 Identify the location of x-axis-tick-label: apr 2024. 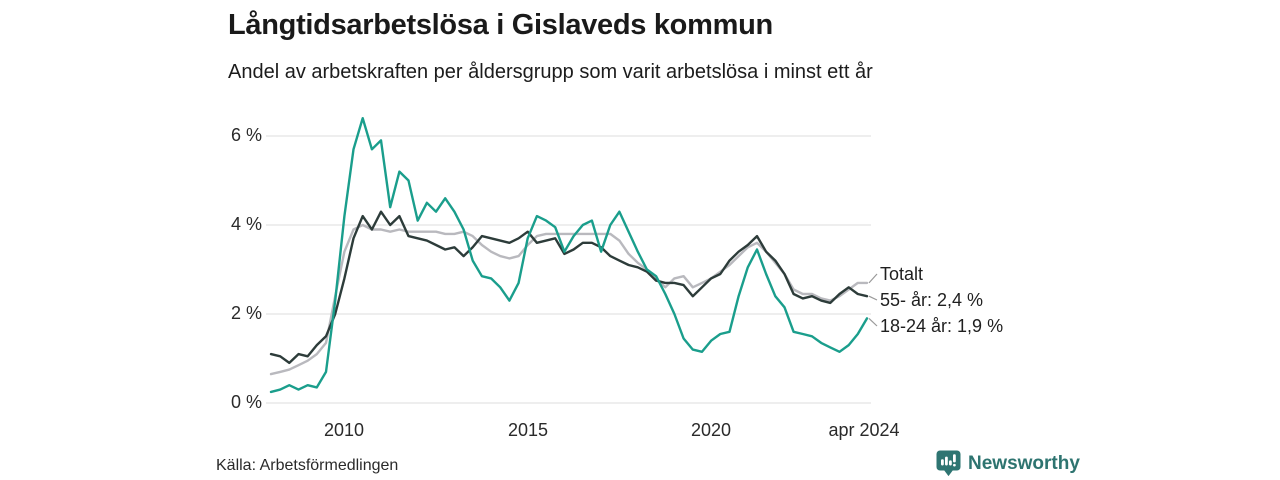
(864, 430).